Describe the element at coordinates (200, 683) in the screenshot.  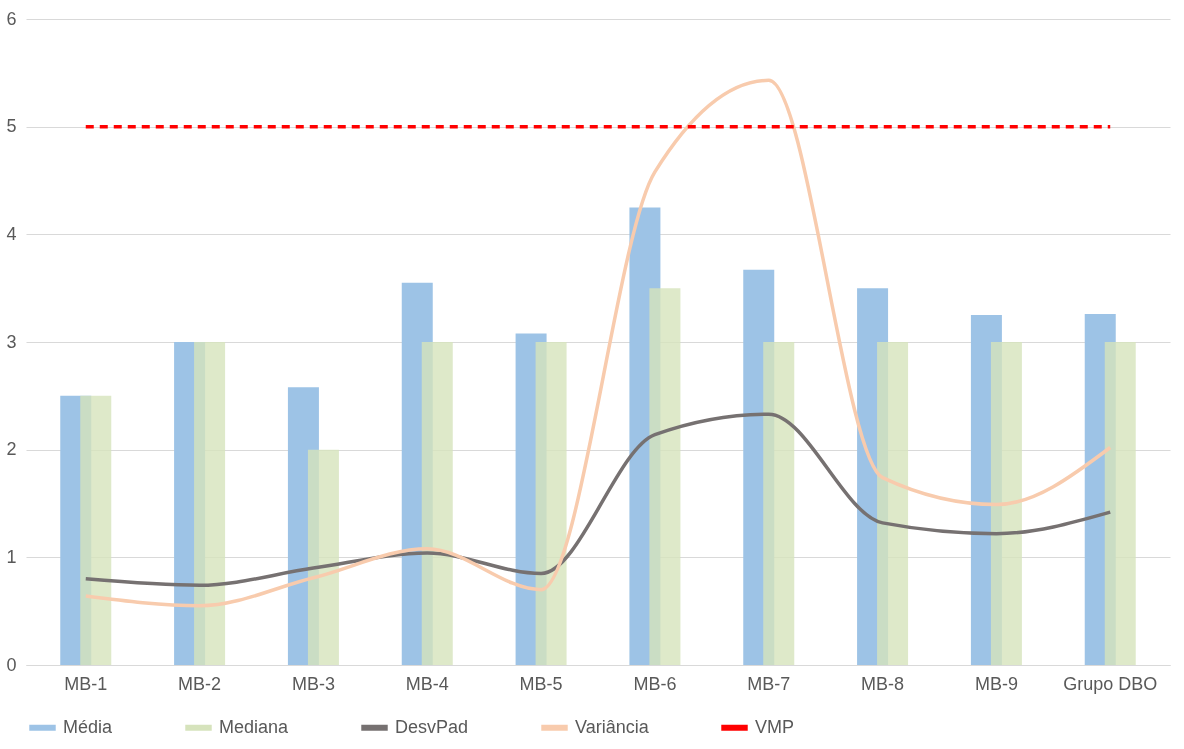
I see `x-tick-label: MB-2` at that location.